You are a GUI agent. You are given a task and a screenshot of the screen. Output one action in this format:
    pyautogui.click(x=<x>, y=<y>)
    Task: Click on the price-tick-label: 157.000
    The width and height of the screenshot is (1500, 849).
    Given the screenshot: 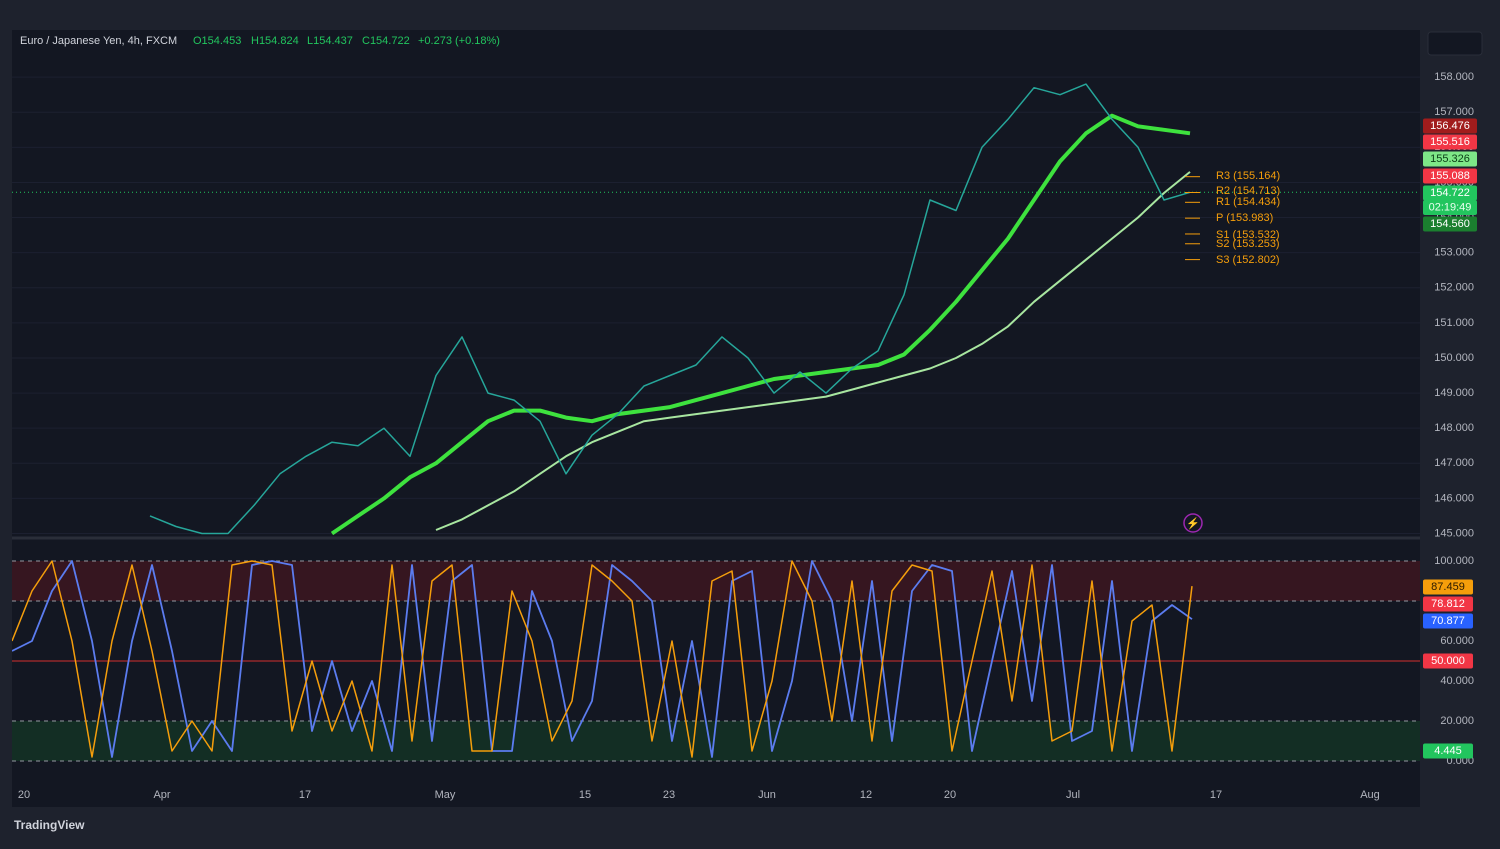 What is the action you would take?
    pyautogui.click(x=1454, y=112)
    